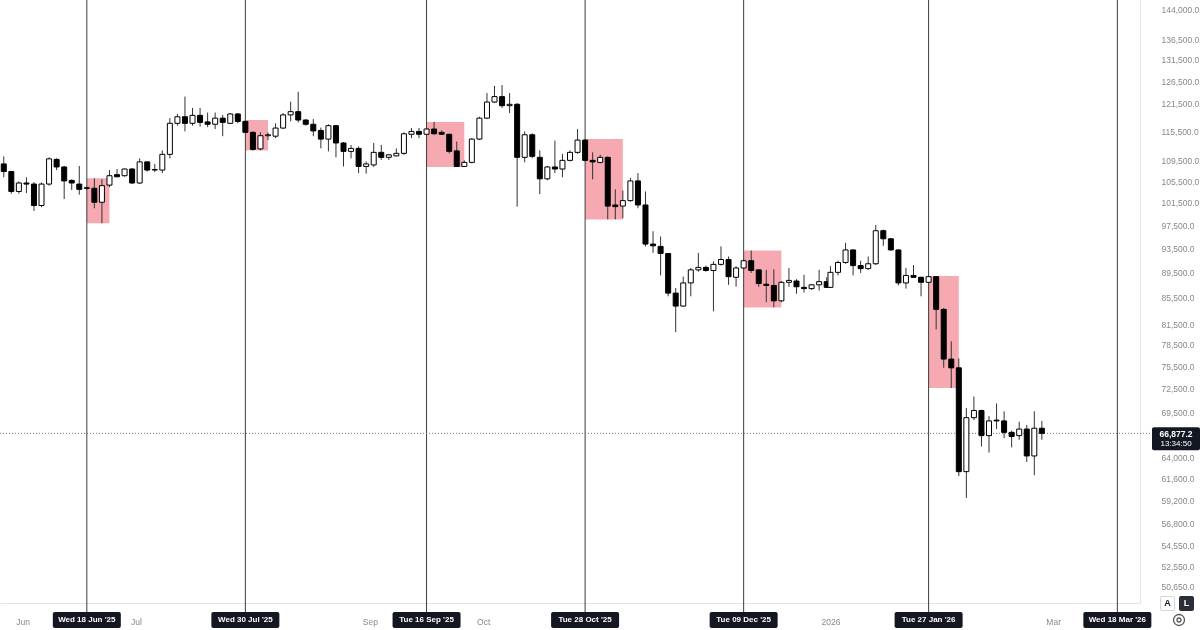  Describe the element at coordinates (1180, 103) in the screenshot. I see `y-tick-label: 121,500.0` at that location.